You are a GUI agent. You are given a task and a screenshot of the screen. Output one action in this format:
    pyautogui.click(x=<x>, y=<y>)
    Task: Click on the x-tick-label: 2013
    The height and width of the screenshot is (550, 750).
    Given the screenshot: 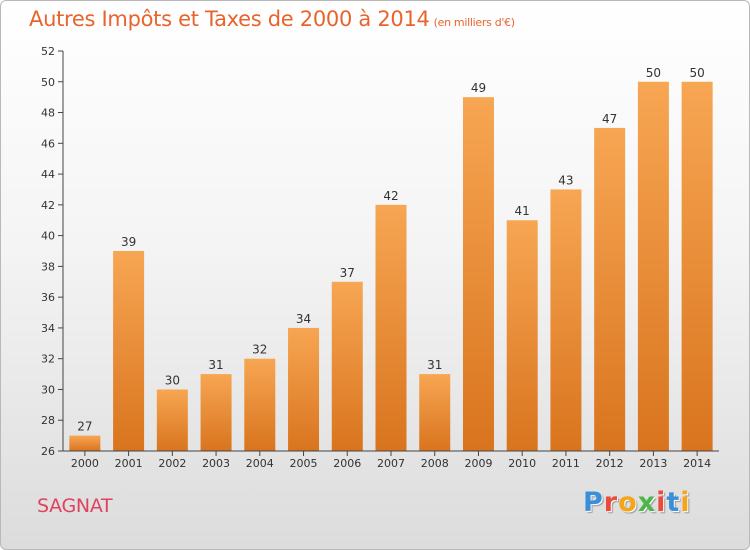 What is the action you would take?
    pyautogui.click(x=653, y=463)
    